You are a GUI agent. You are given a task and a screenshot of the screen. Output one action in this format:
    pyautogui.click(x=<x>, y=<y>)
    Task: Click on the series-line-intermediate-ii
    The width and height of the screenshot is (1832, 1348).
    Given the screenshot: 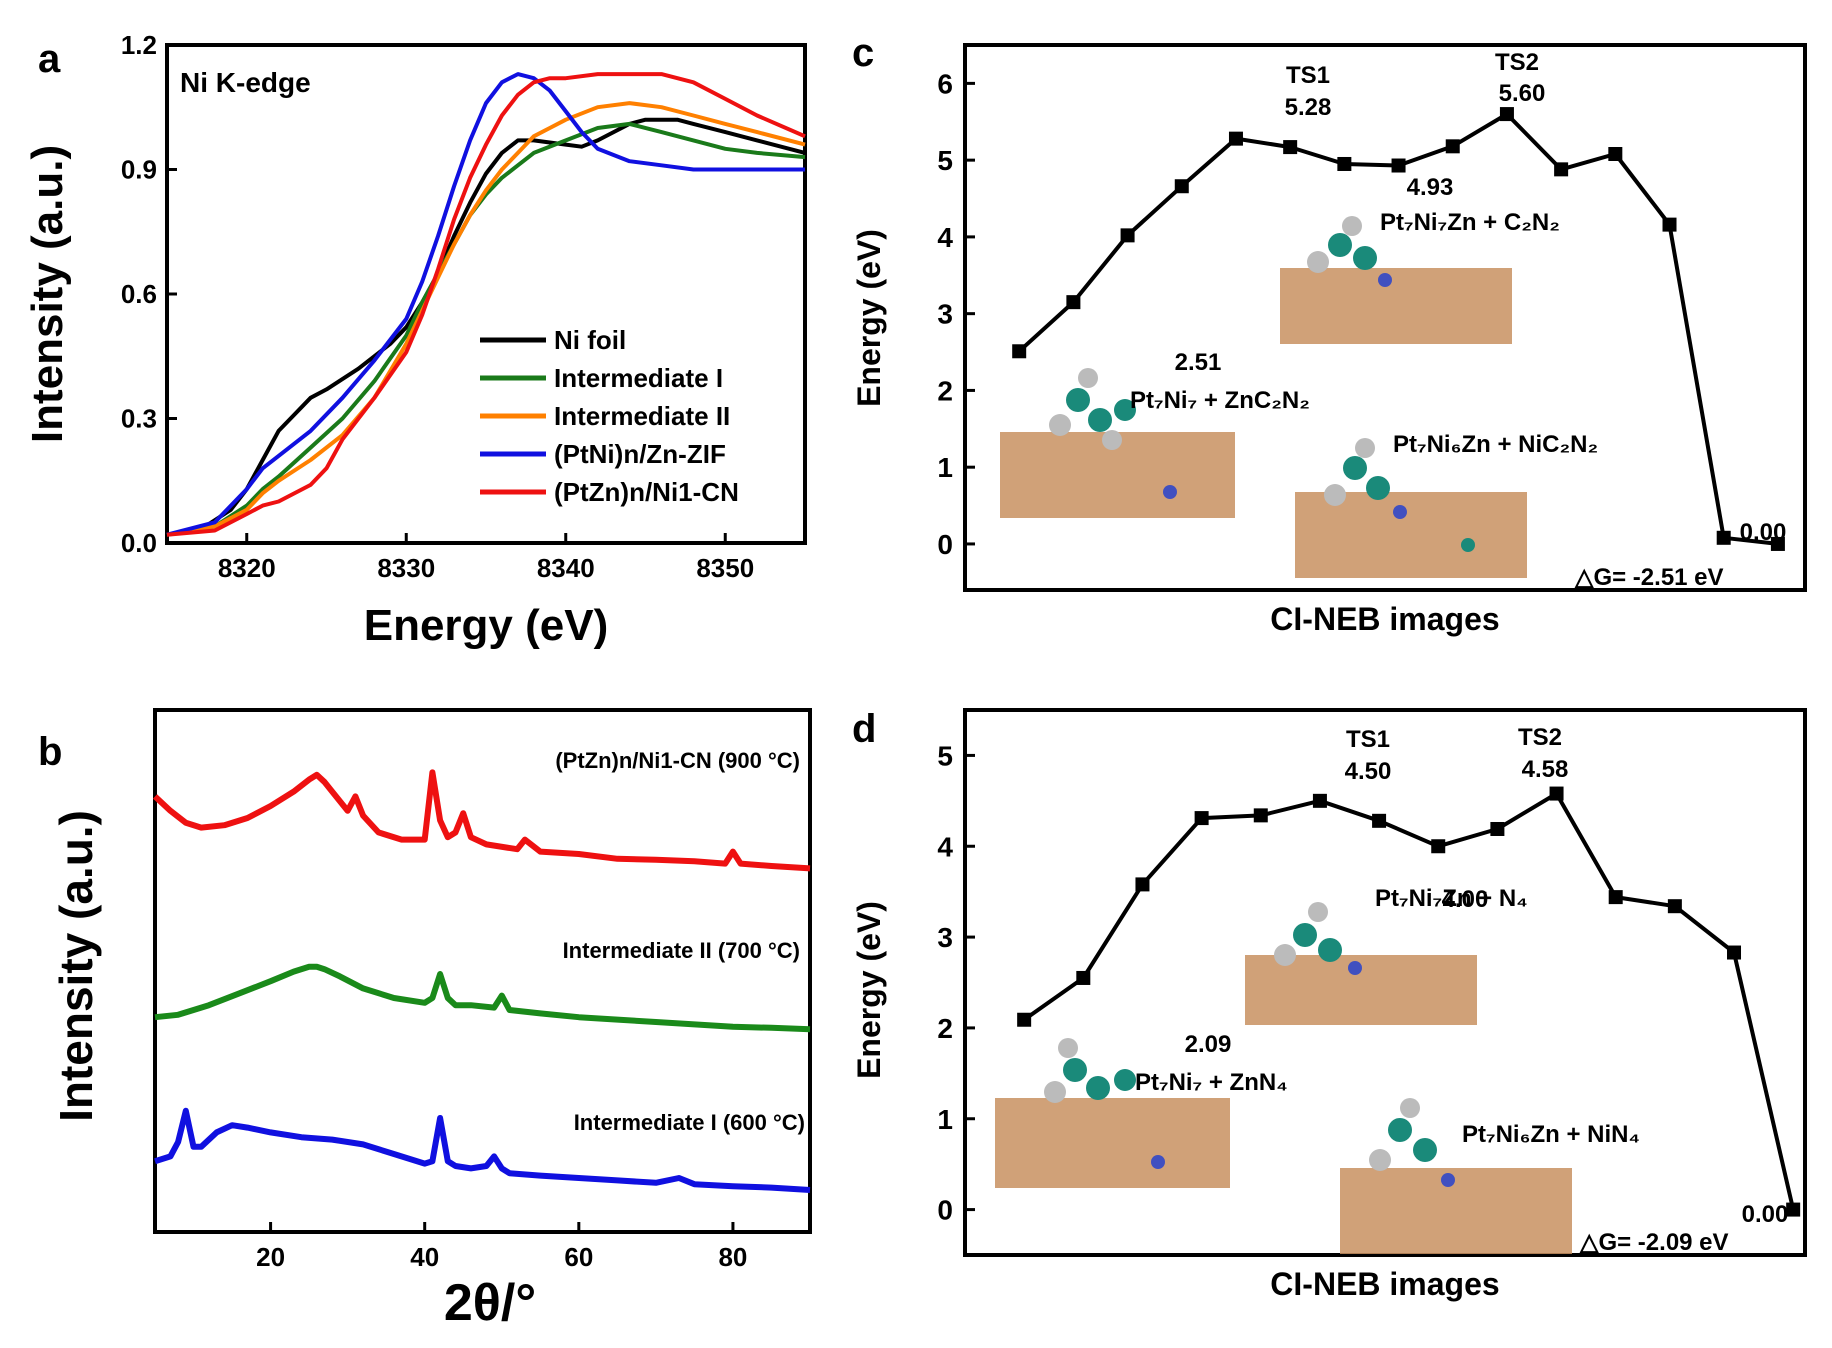 What is the action you would take?
    pyautogui.click(x=486, y=319)
    